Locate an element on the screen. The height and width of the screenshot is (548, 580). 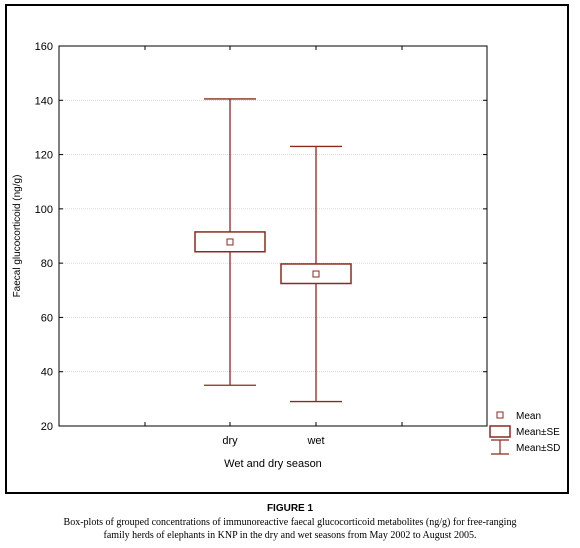
y-tick-label: 100 is located at coordinates (44, 210).